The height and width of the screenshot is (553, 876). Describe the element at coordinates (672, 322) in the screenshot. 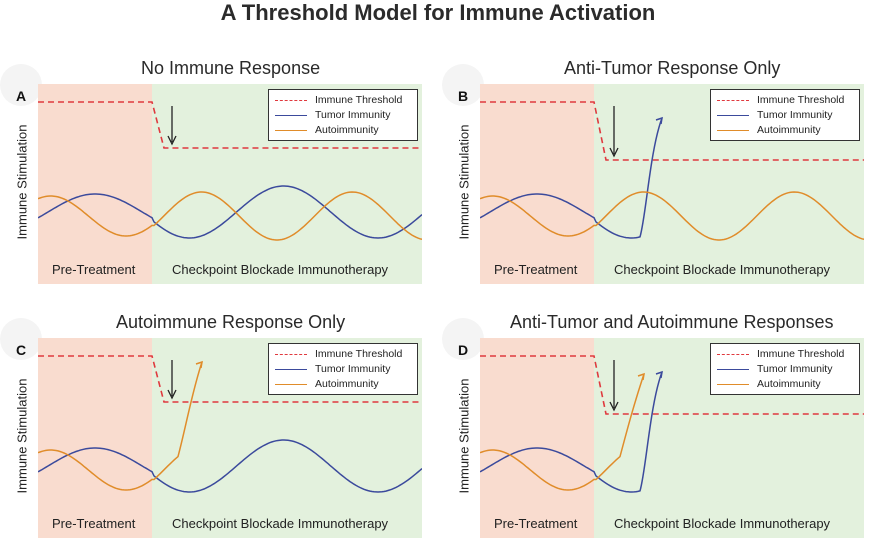

I see `panel-title: Anti-Tumor and Autoimmune Responses` at that location.